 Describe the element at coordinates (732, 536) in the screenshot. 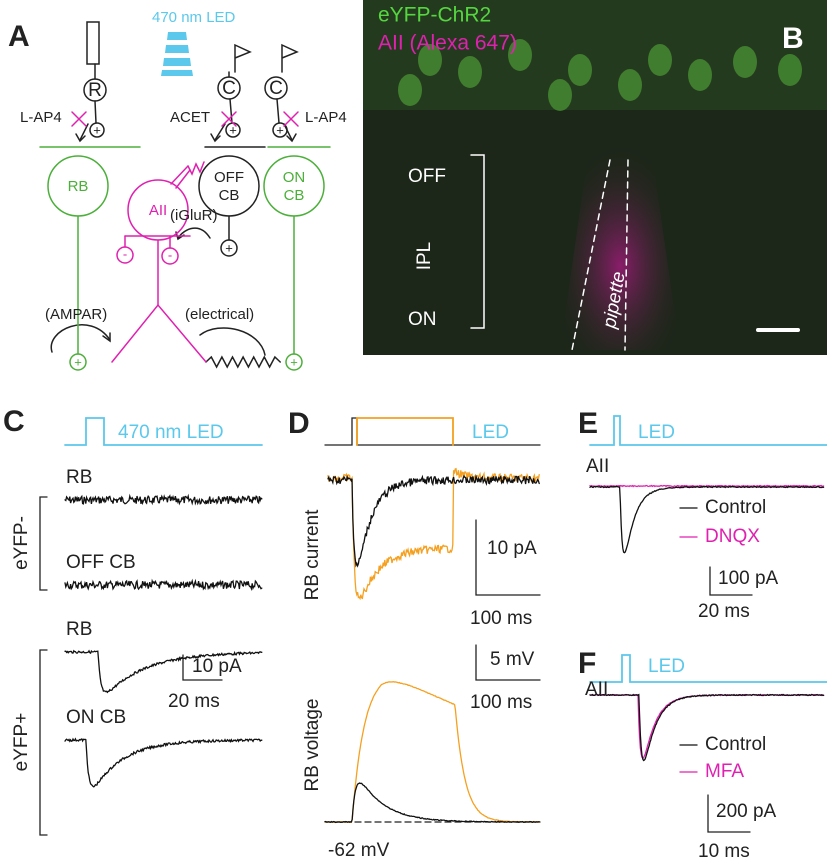

I see `legend-label: DNQX` at that location.